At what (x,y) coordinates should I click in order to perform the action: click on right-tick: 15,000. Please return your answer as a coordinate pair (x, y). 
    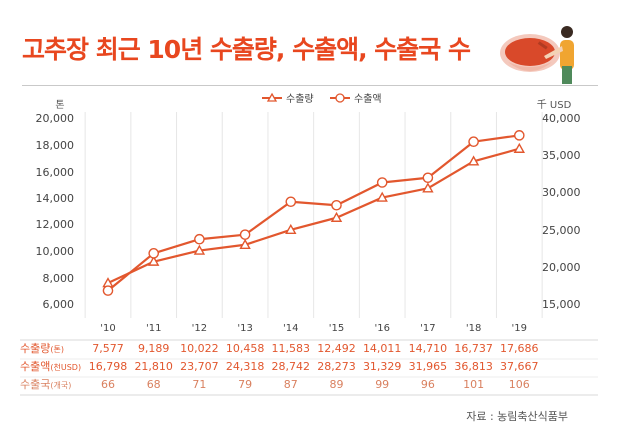
    Looking at the image, I should click on (561, 304).